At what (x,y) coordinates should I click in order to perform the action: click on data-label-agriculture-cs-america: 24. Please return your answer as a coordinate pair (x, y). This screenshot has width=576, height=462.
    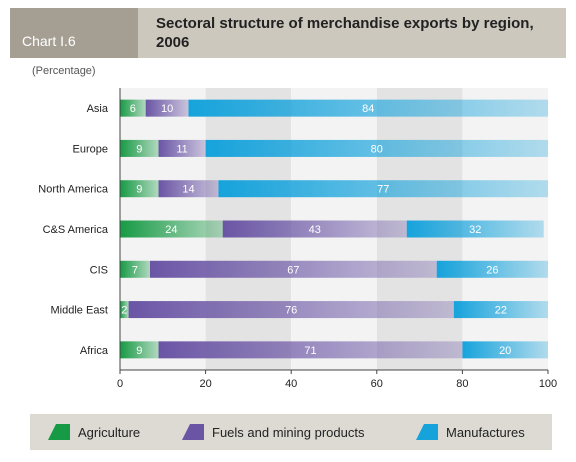
    Looking at the image, I should click on (171, 230).